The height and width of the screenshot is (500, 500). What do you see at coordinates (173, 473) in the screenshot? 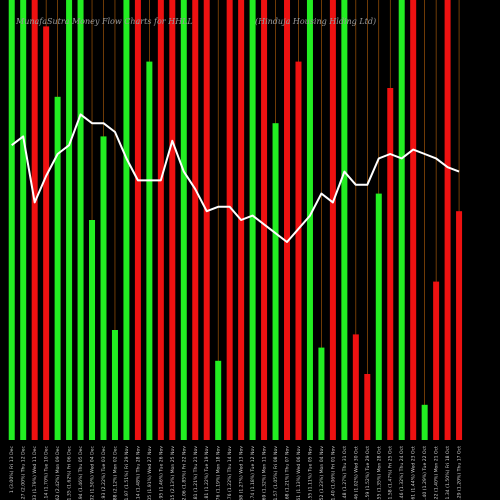
I see `x-tick-label: 2.15 (2.13%) Mon 25 Nov` at bounding box center [173, 473].